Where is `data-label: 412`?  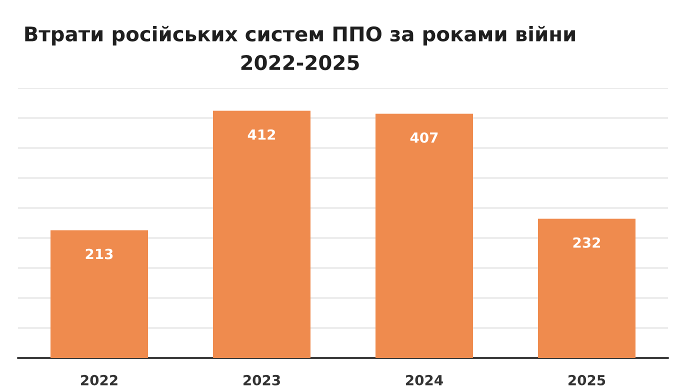 data-label: 412 is located at coordinates (262, 134).